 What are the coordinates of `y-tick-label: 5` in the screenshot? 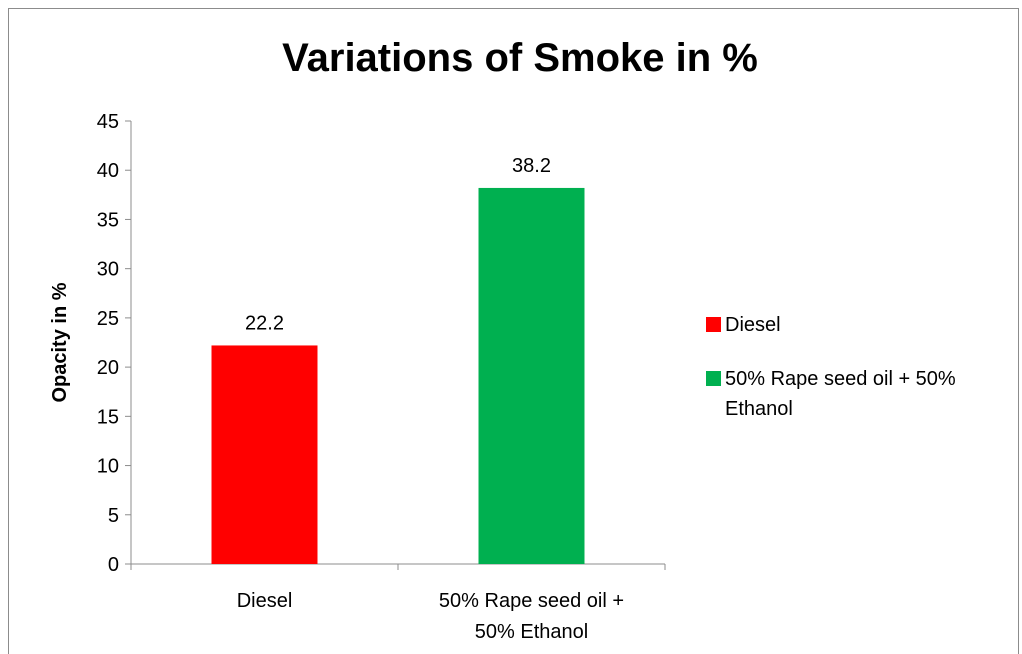 It's located at (113, 516).